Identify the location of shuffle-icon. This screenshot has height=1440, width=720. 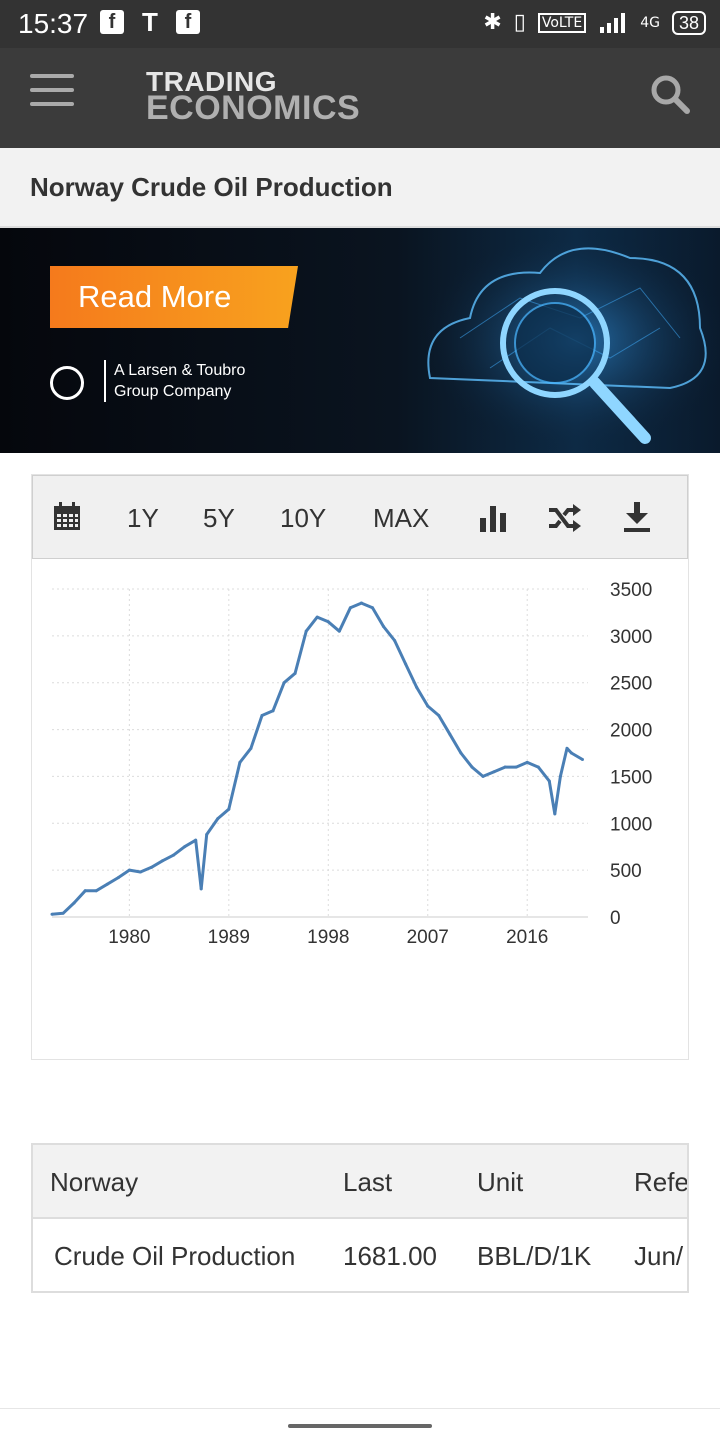
(564, 518).